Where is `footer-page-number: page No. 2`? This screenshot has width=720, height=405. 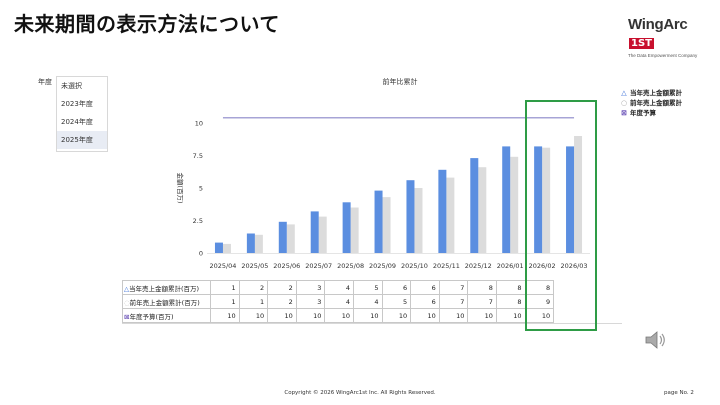
footer-page-number: page No. 2 is located at coordinates (679, 393).